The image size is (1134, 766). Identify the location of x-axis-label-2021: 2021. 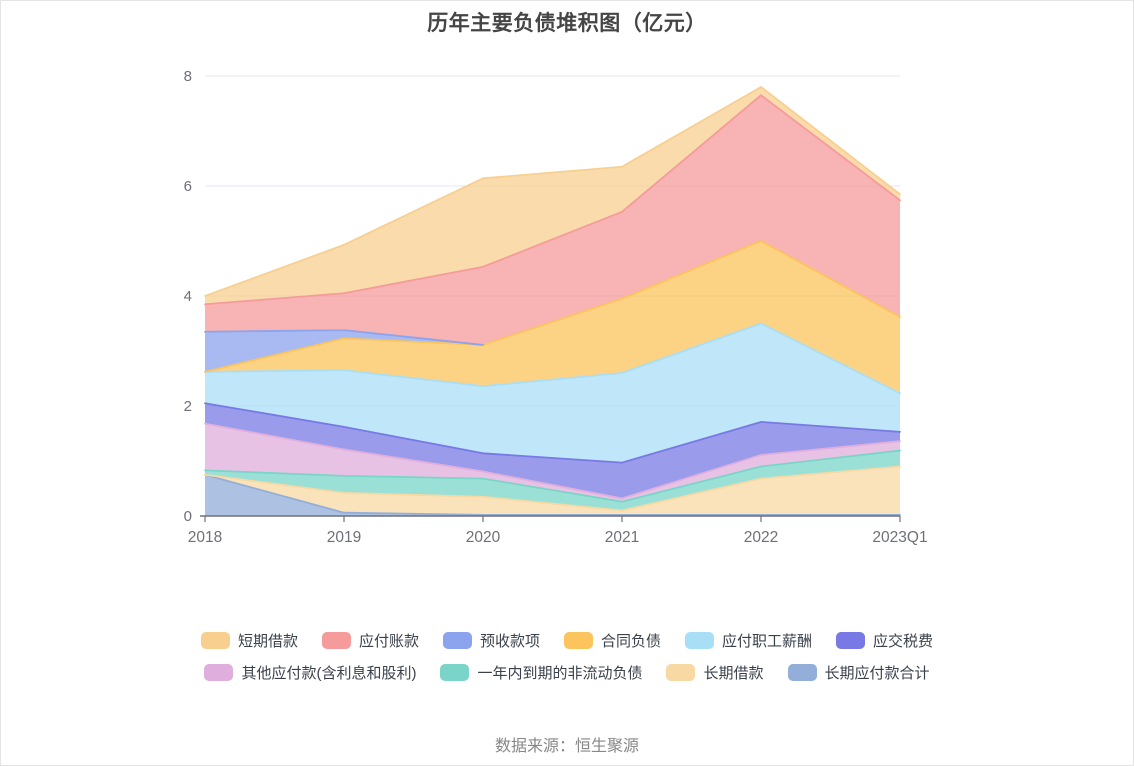
(622, 537).